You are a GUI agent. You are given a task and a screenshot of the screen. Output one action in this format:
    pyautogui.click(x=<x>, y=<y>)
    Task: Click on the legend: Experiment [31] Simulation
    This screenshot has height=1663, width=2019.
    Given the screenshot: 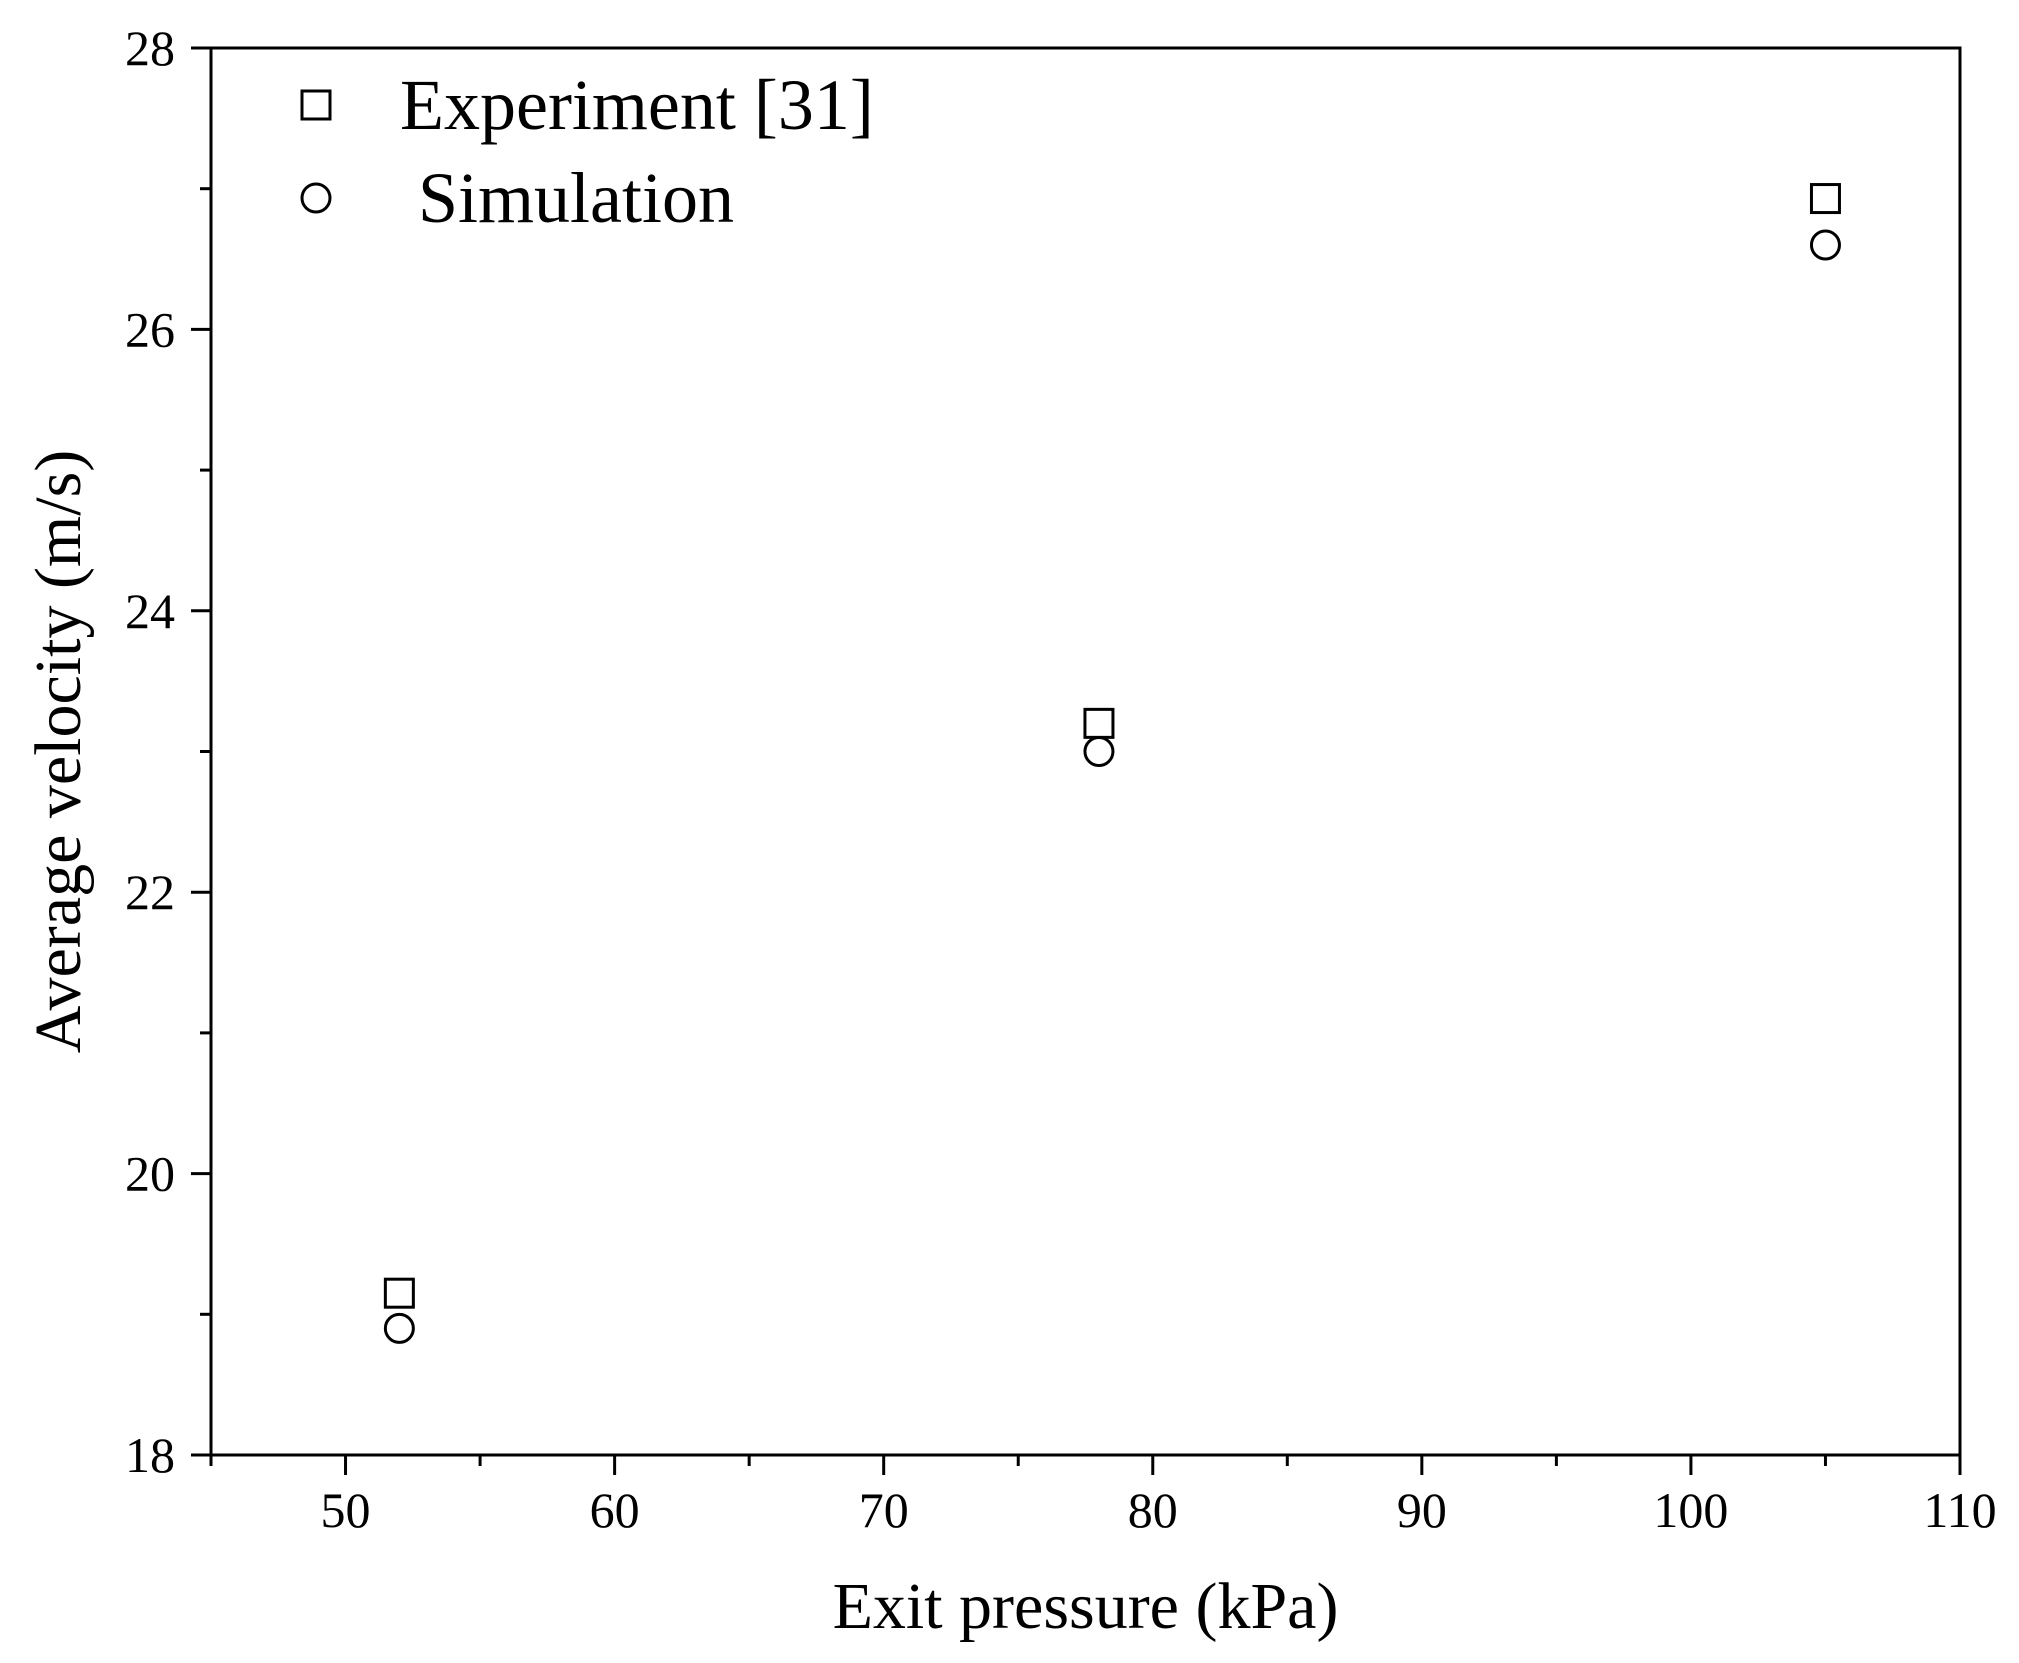 What is the action you would take?
    pyautogui.click(x=587, y=151)
    